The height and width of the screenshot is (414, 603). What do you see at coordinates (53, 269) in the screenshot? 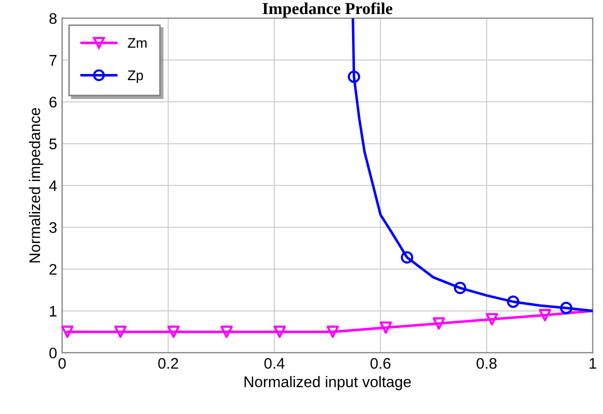
I see `y-tick-label: 2` at bounding box center [53, 269].